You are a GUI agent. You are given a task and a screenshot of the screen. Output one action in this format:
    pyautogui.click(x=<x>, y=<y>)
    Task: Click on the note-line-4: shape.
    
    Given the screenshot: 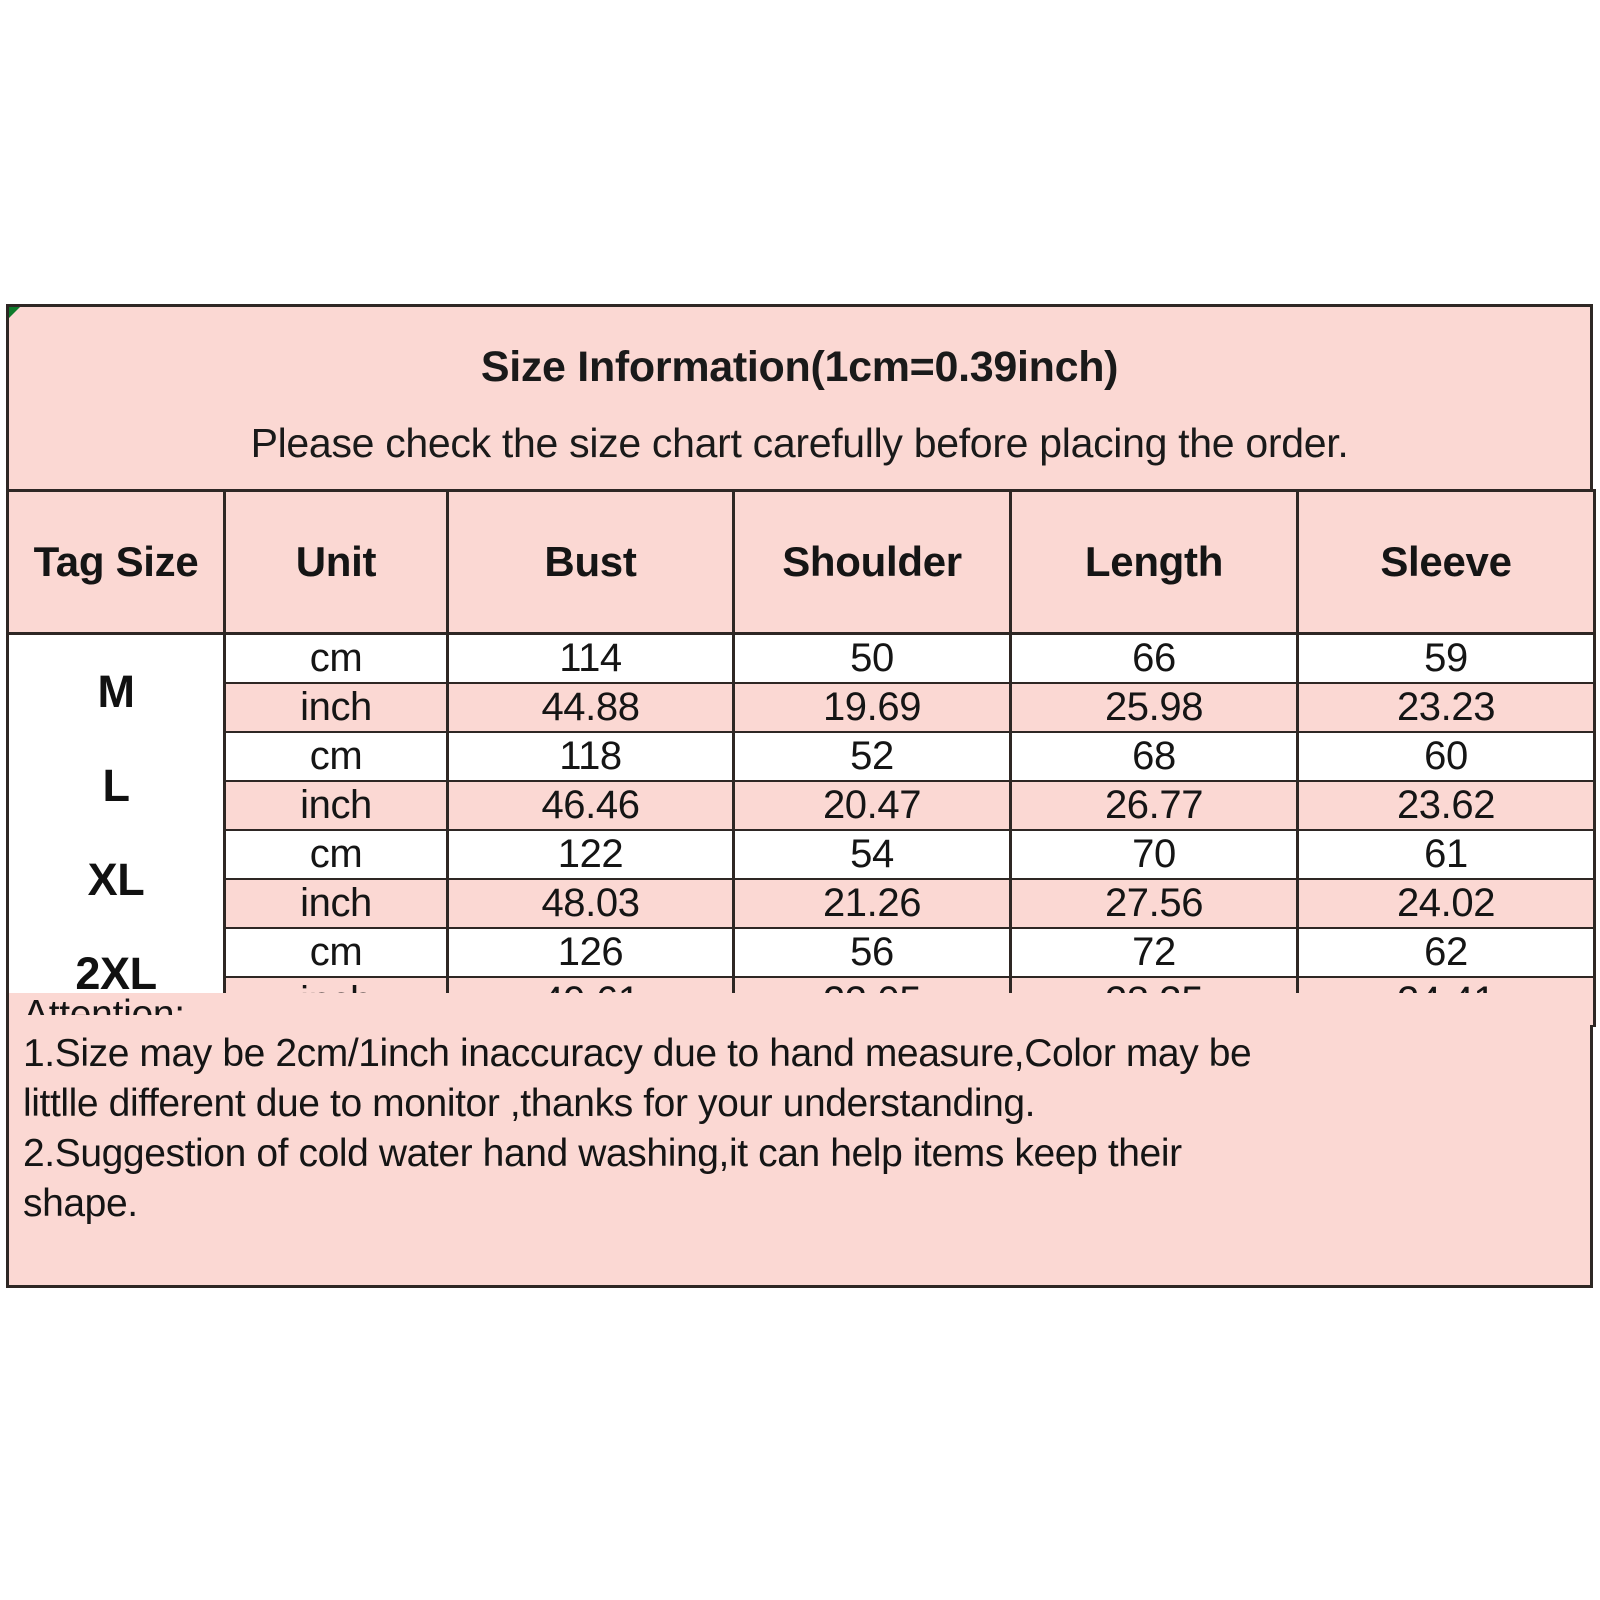 What is the action you would take?
    pyautogui.click(x=80, y=1203)
    